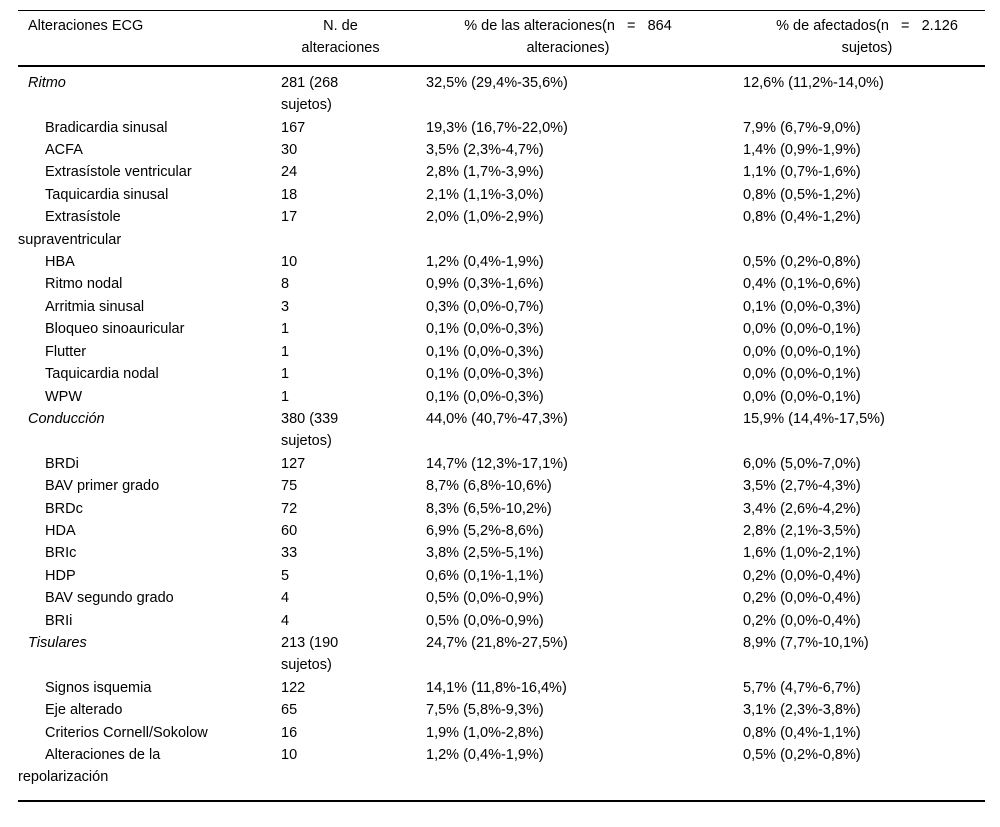 This screenshot has height=827, width=1000. What do you see at coordinates (802, 486) in the screenshot?
I see `cell-pct-afectados: 3,5% (2,7%-4,3%)` at bounding box center [802, 486].